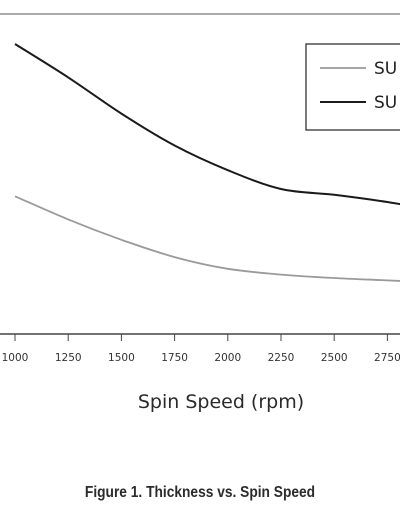 This screenshot has width=400, height=516. I want to click on x-tick-label-1500: 1500, so click(121, 358).